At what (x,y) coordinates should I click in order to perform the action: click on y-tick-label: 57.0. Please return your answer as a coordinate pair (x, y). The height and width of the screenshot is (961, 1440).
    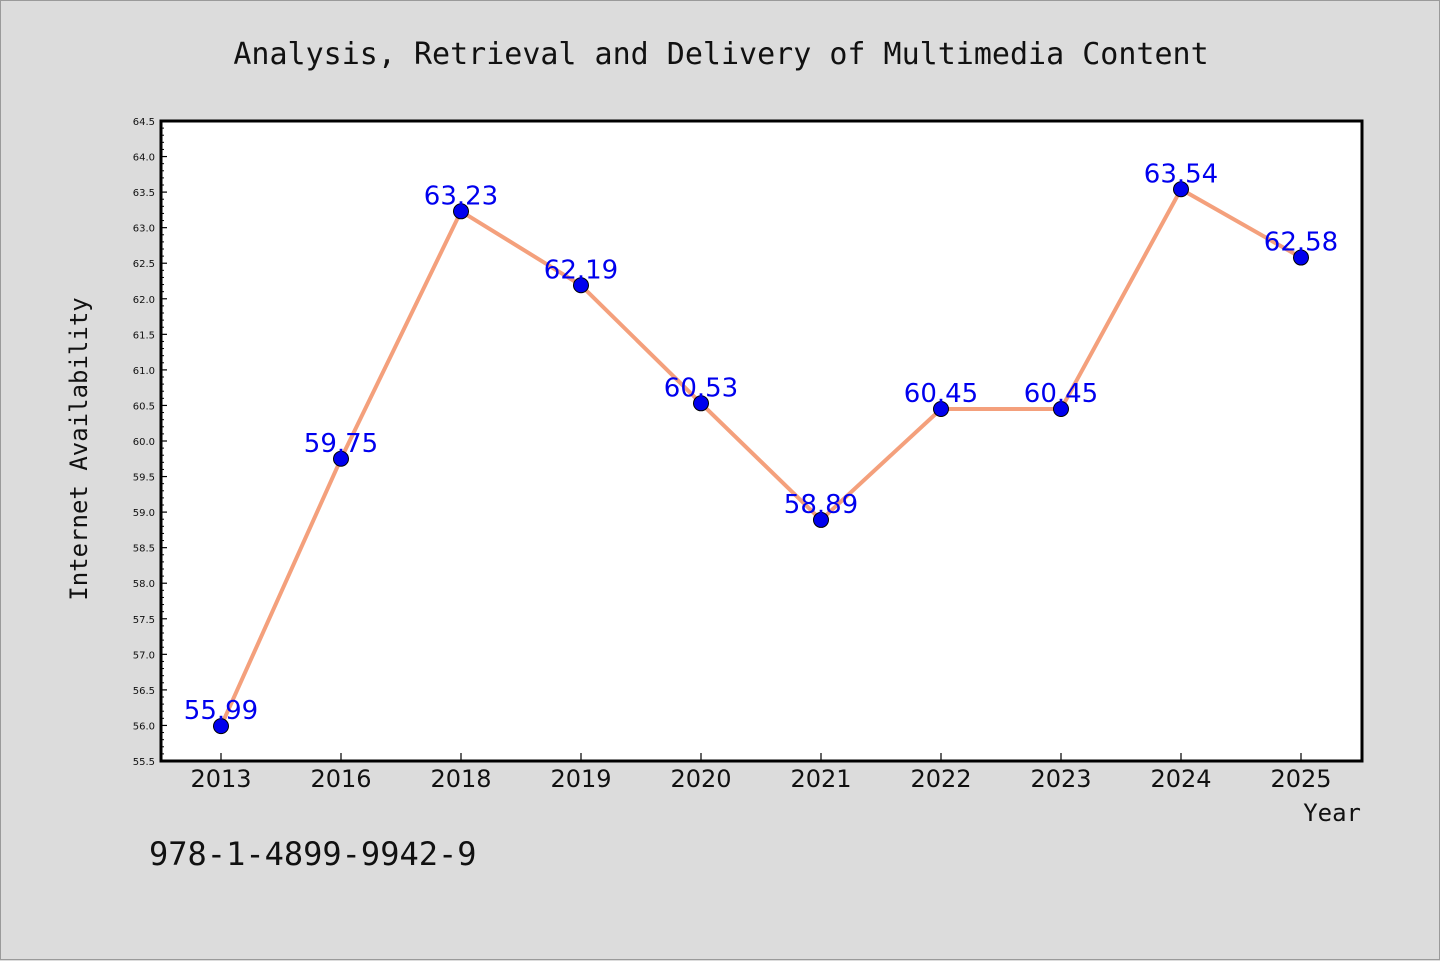
    Looking at the image, I should click on (144, 655).